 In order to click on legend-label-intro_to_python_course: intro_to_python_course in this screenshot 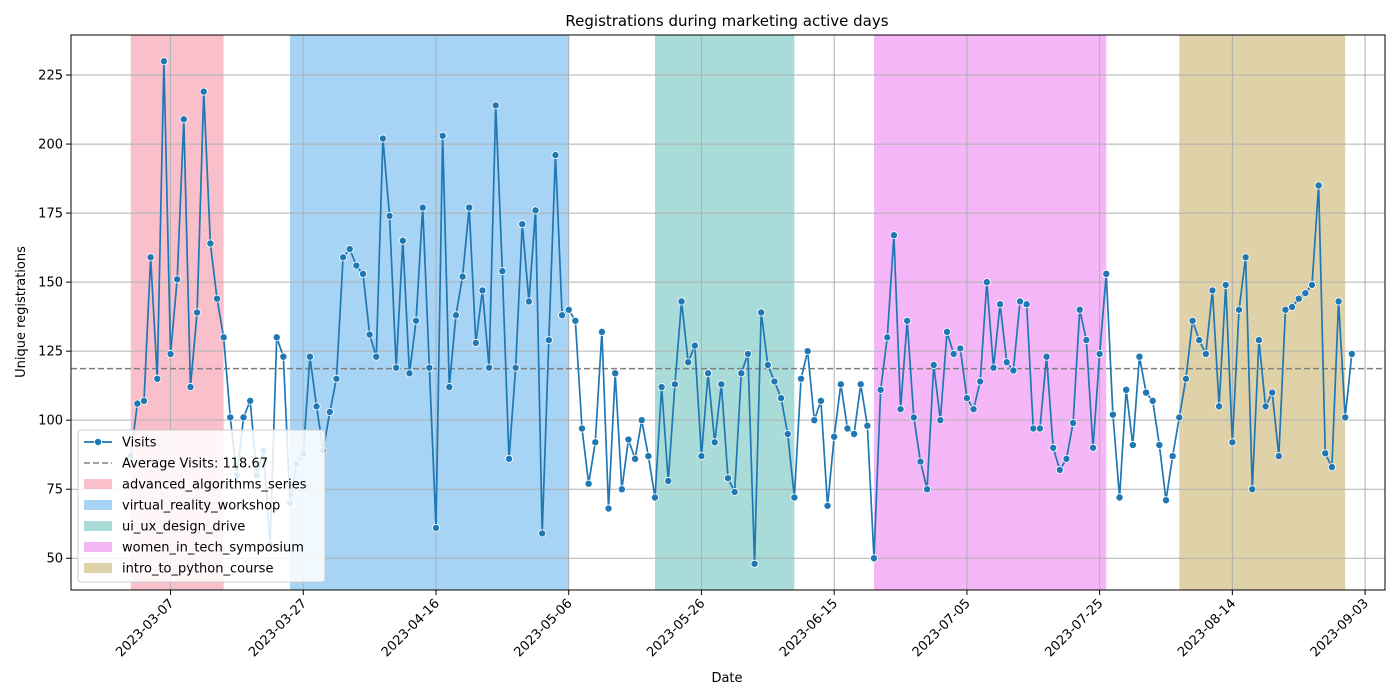, I will do `click(197, 569)`.